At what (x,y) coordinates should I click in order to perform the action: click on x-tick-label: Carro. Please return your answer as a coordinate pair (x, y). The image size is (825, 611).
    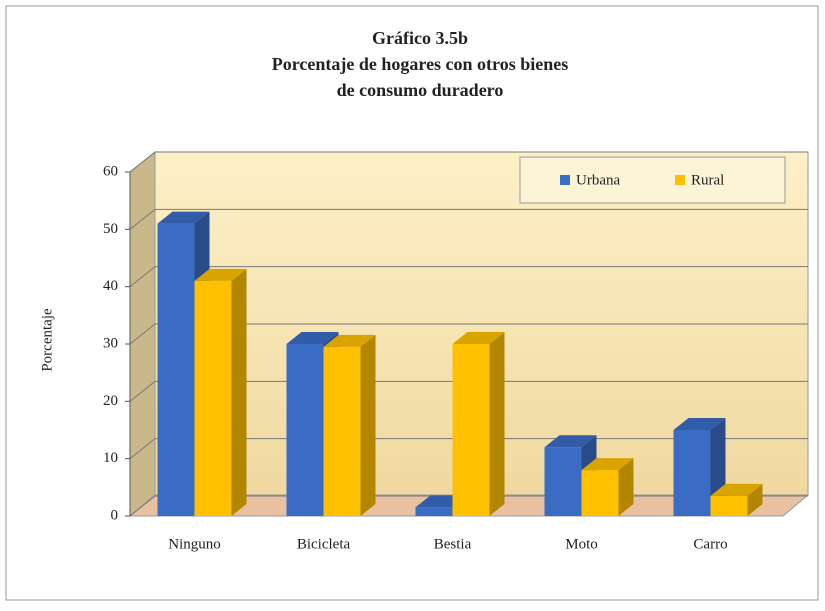
    Looking at the image, I should click on (710, 544).